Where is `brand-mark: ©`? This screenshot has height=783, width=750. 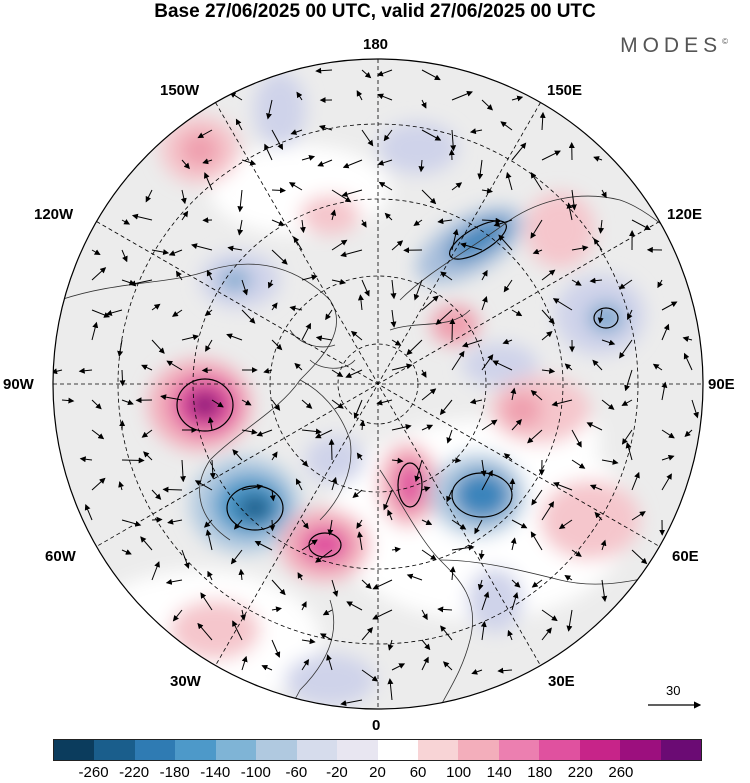
brand-mark: © is located at coordinates (725, 41).